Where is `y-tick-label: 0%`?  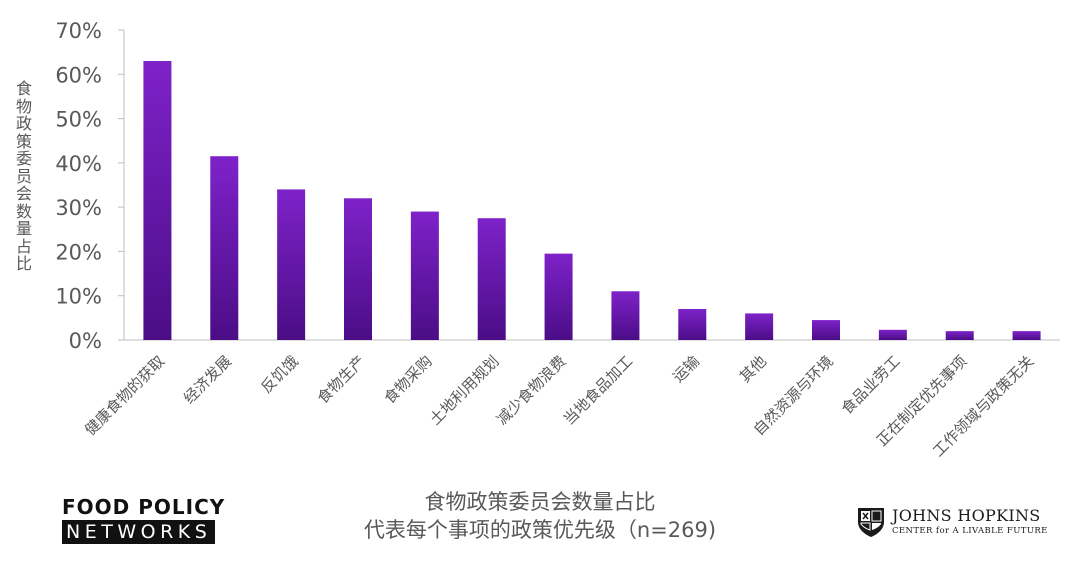
y-tick-label: 0% is located at coordinates (85, 341).